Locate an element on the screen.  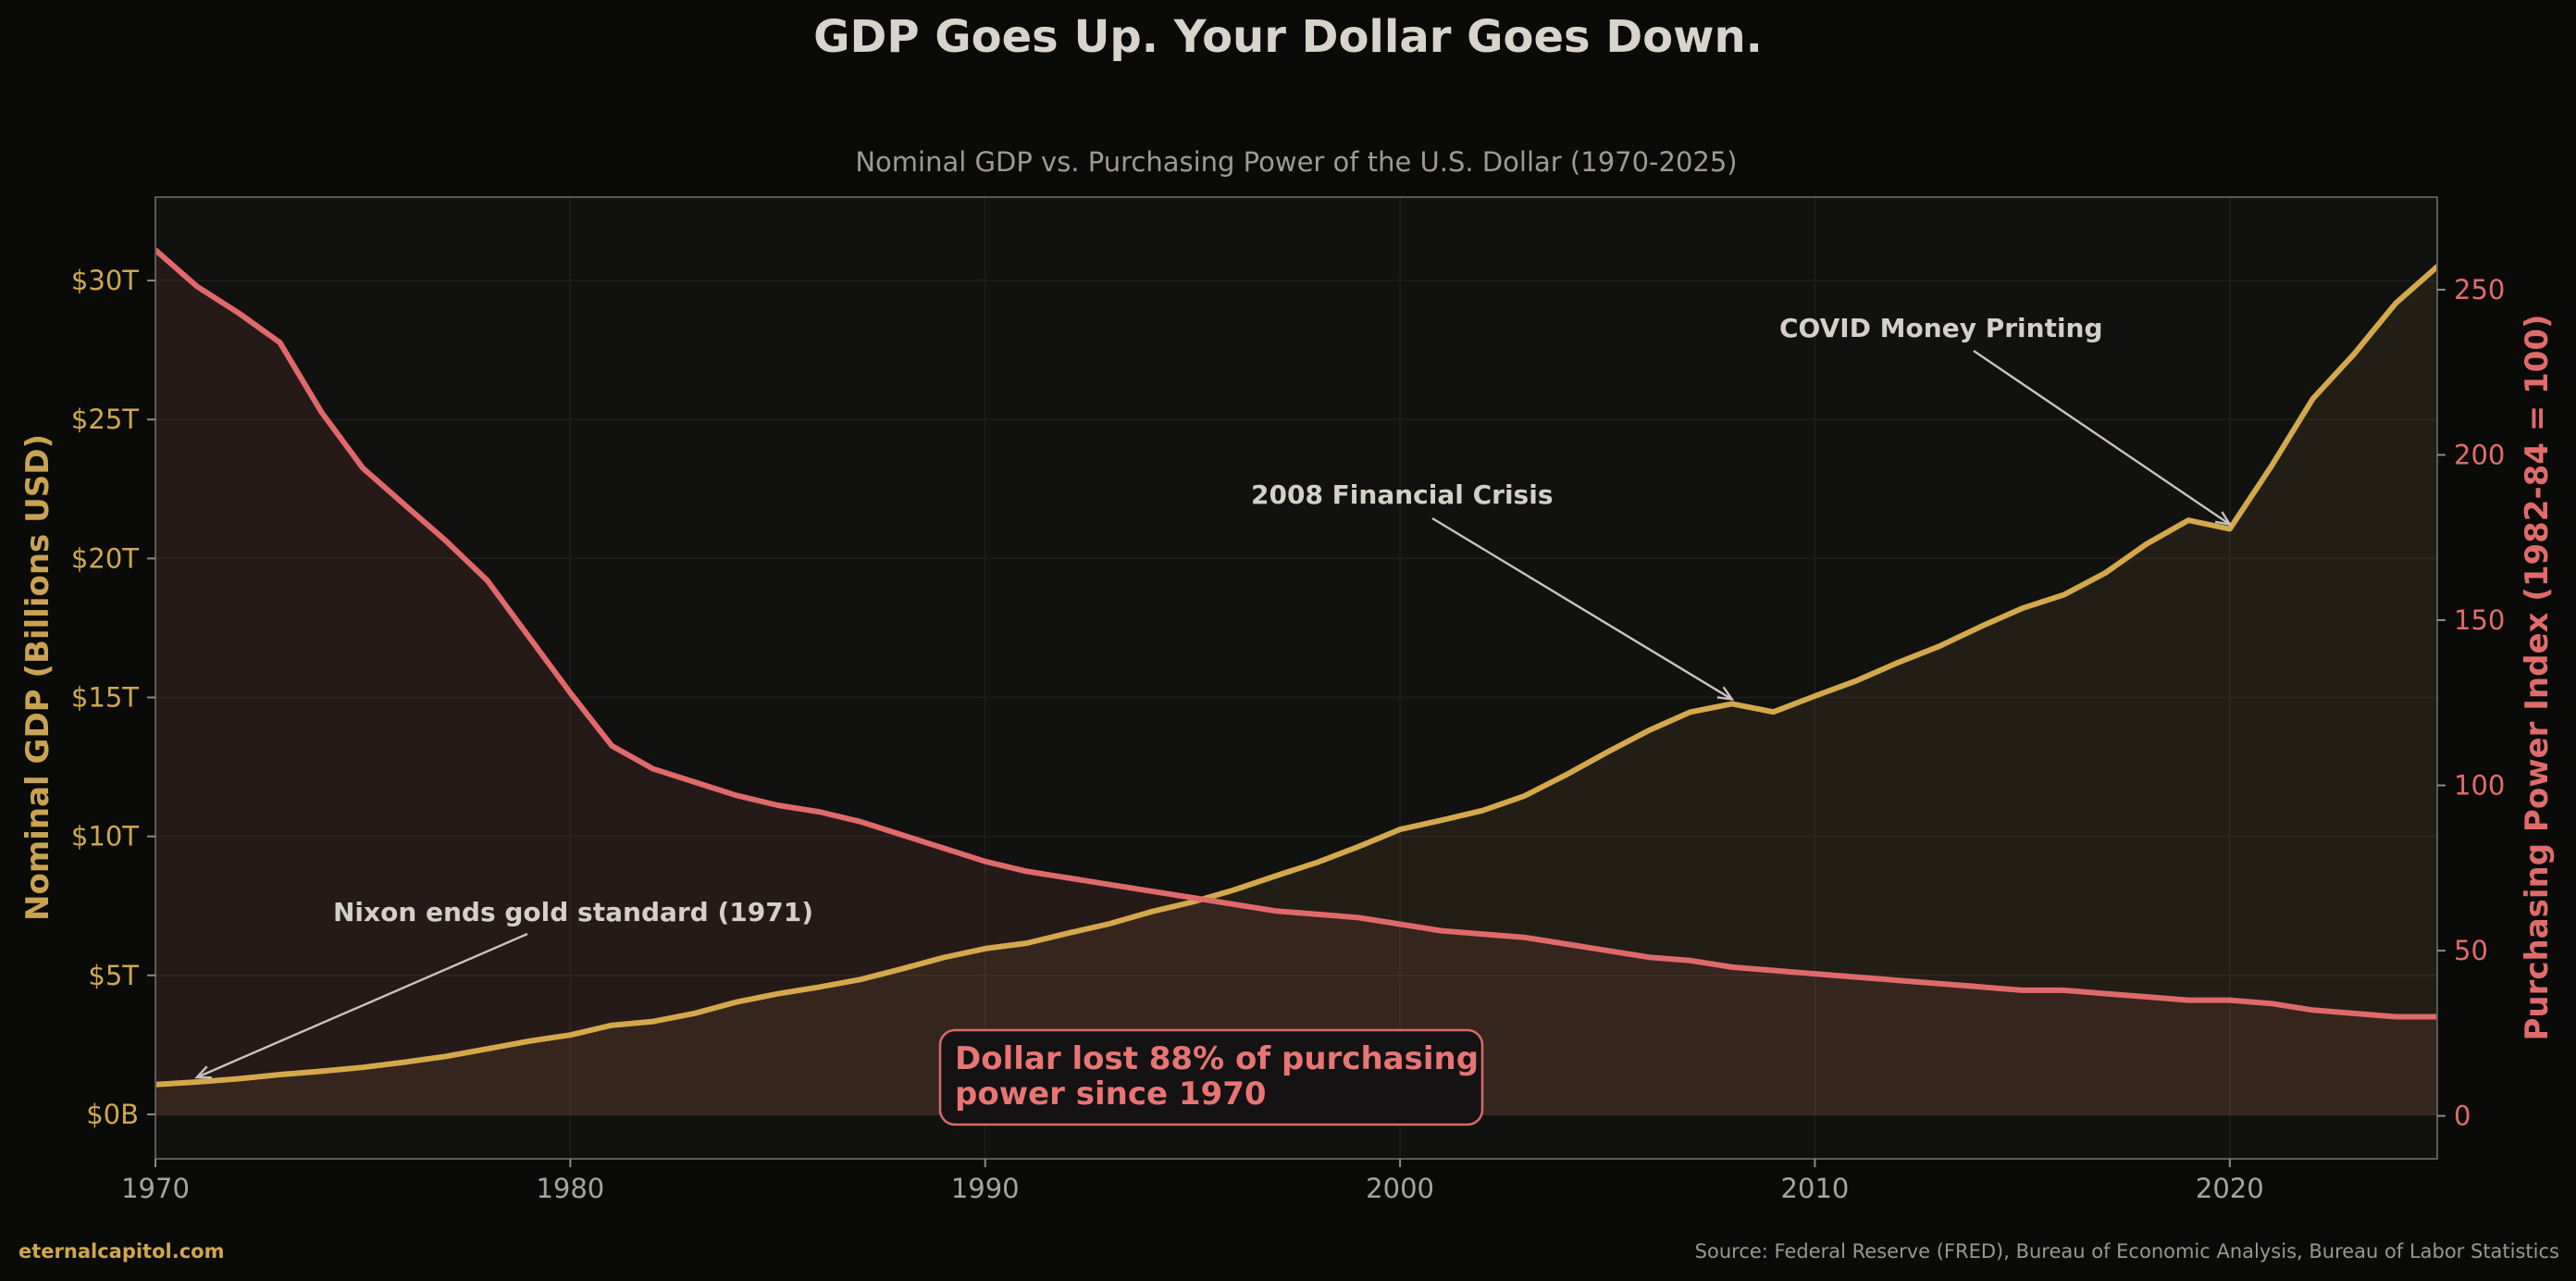
x-axis-ticks: 1970 1980 1990 2000 2010 2020 is located at coordinates (1192, 1182).